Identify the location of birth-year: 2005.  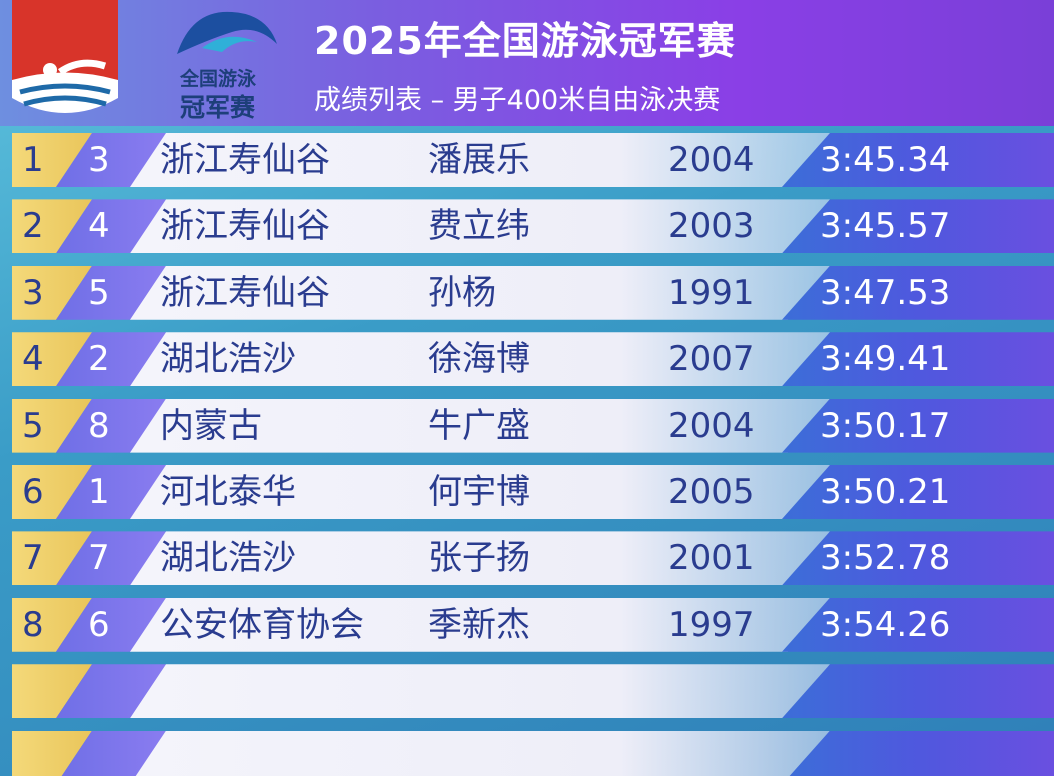
(711, 492).